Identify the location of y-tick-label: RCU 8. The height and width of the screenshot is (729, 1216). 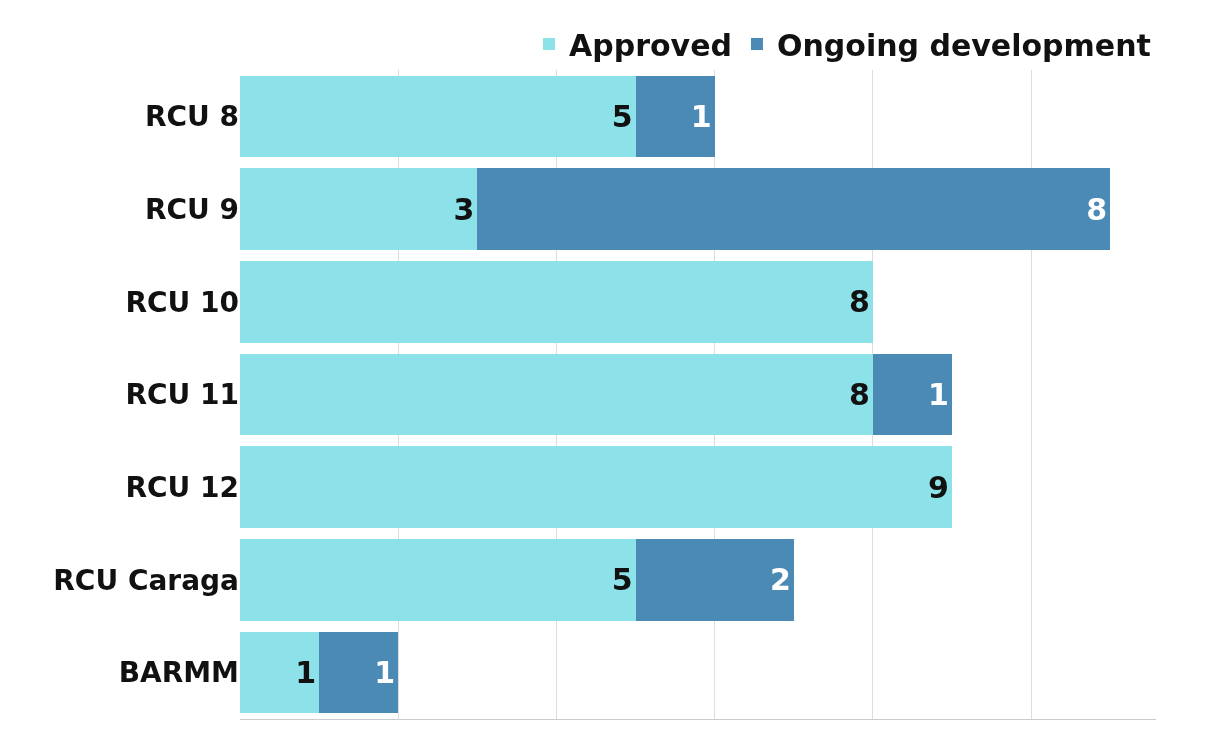
(191, 117).